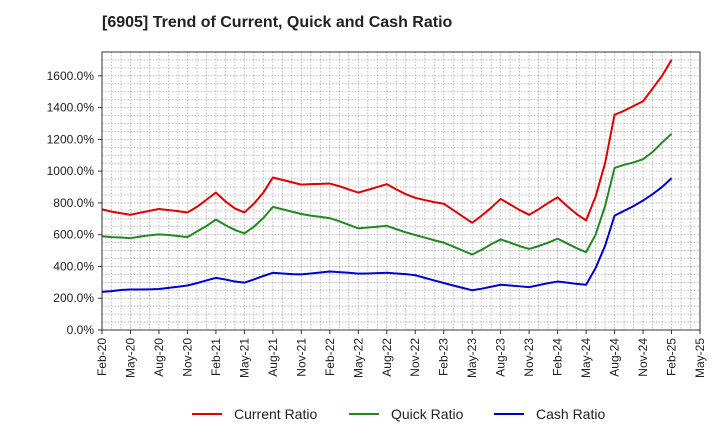  What do you see at coordinates (558, 357) in the screenshot?
I see `x-tick-label: Feb-24` at bounding box center [558, 357].